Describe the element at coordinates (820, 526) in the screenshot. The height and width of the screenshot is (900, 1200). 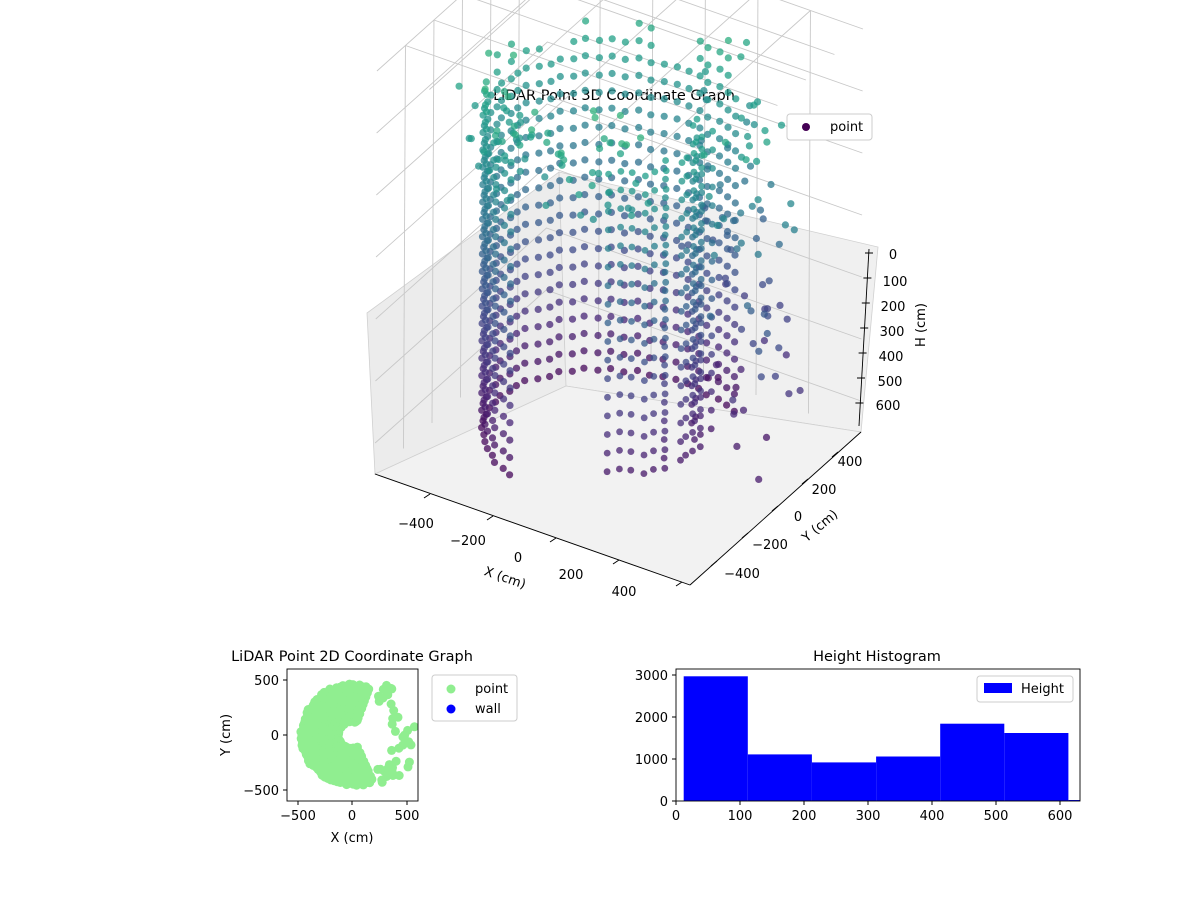
I see `y-axis-label: Y (cm)` at that location.